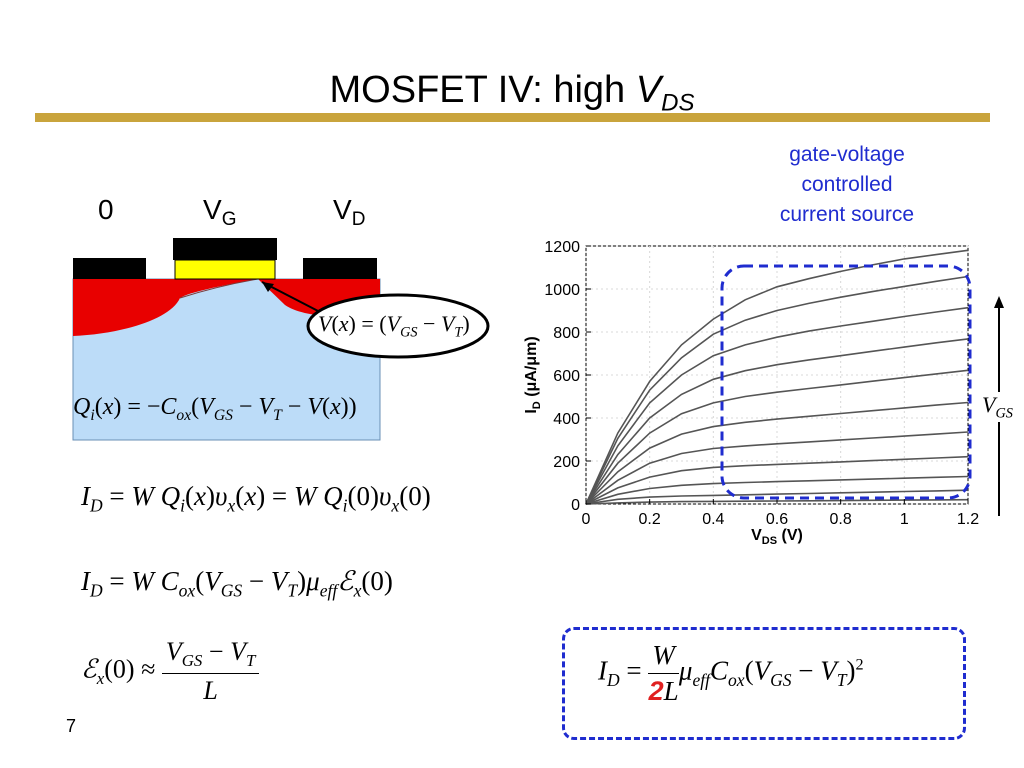 The image size is (1024, 768). I want to click on field-approximation-equation: ℰx(0) ≈ VGS − VT L, so click(170, 671).